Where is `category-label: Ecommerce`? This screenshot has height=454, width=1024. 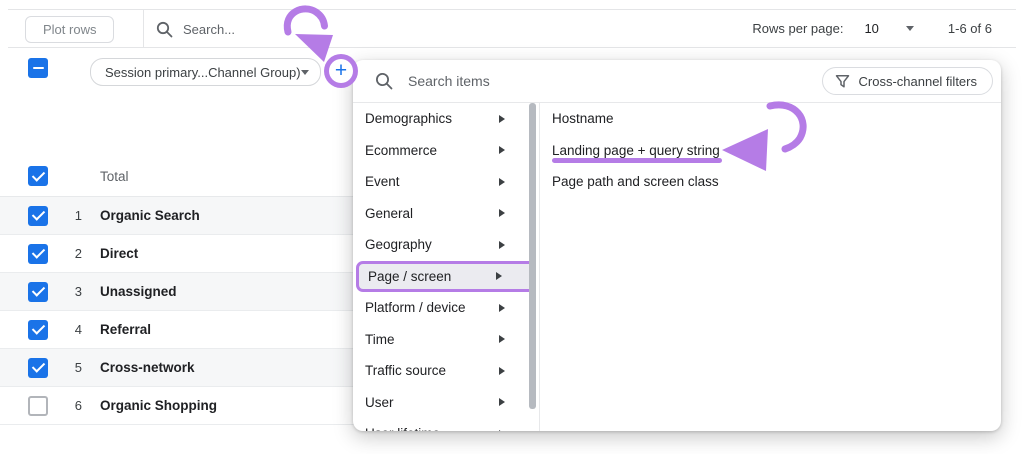 category-label: Ecommerce is located at coordinates (401, 150).